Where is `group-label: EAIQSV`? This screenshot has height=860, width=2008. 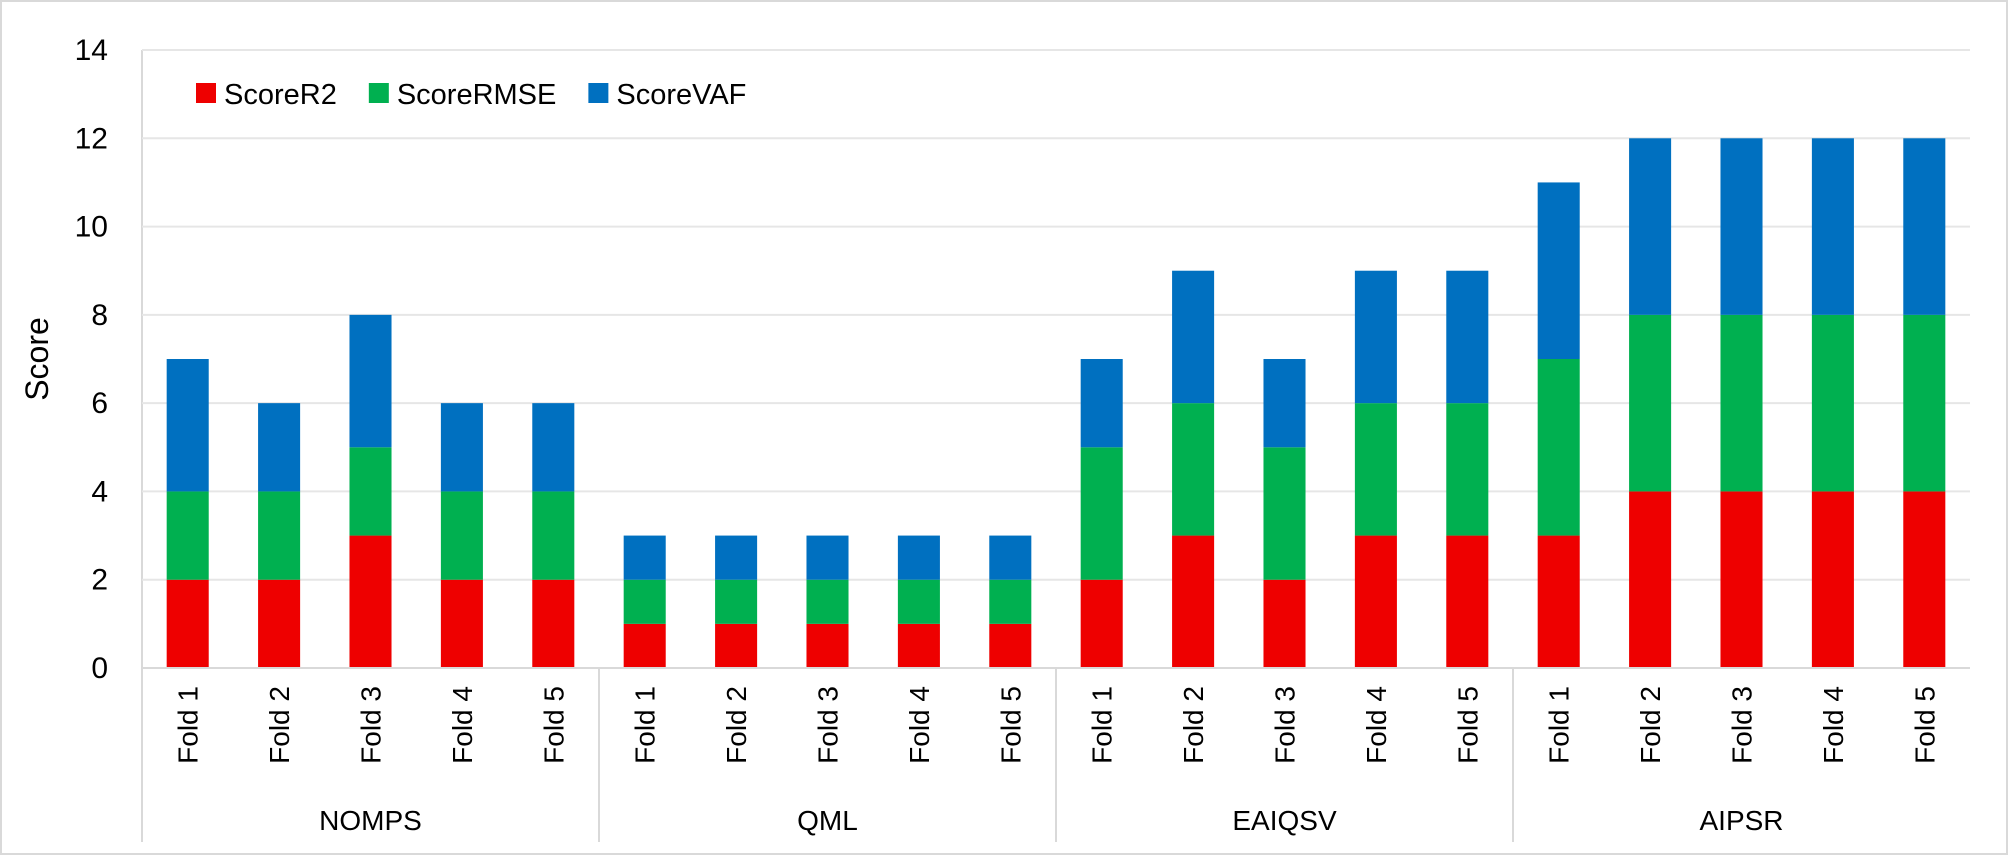
group-label: EAIQSV is located at coordinates (1284, 820).